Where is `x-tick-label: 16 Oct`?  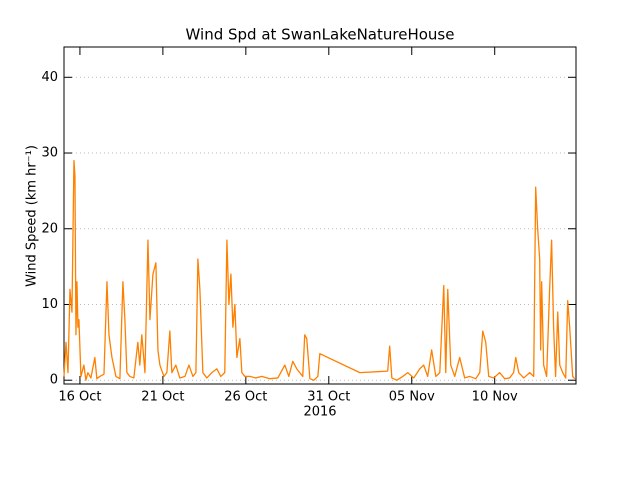 x-tick-label: 16 Oct is located at coordinates (79, 397).